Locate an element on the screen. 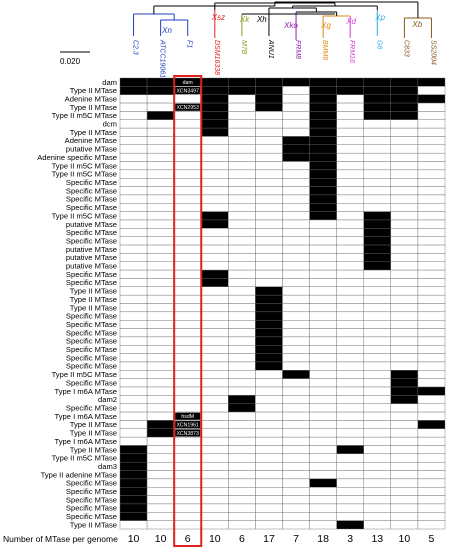 The image size is (459, 550). mtase-counts: 10 10 6 10 6 17 7 18 3 13 10 5 is located at coordinates (281, 539).